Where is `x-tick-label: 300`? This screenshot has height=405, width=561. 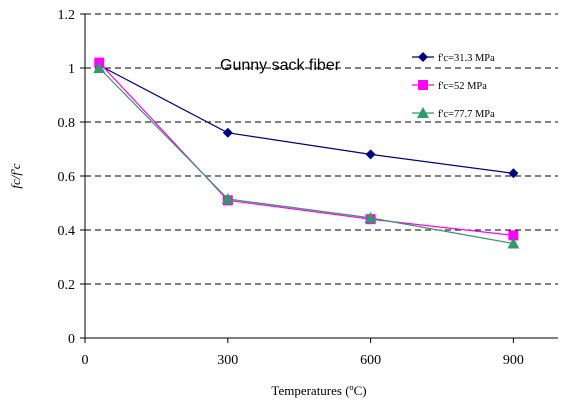 x-tick-label: 300 is located at coordinates (227, 360).